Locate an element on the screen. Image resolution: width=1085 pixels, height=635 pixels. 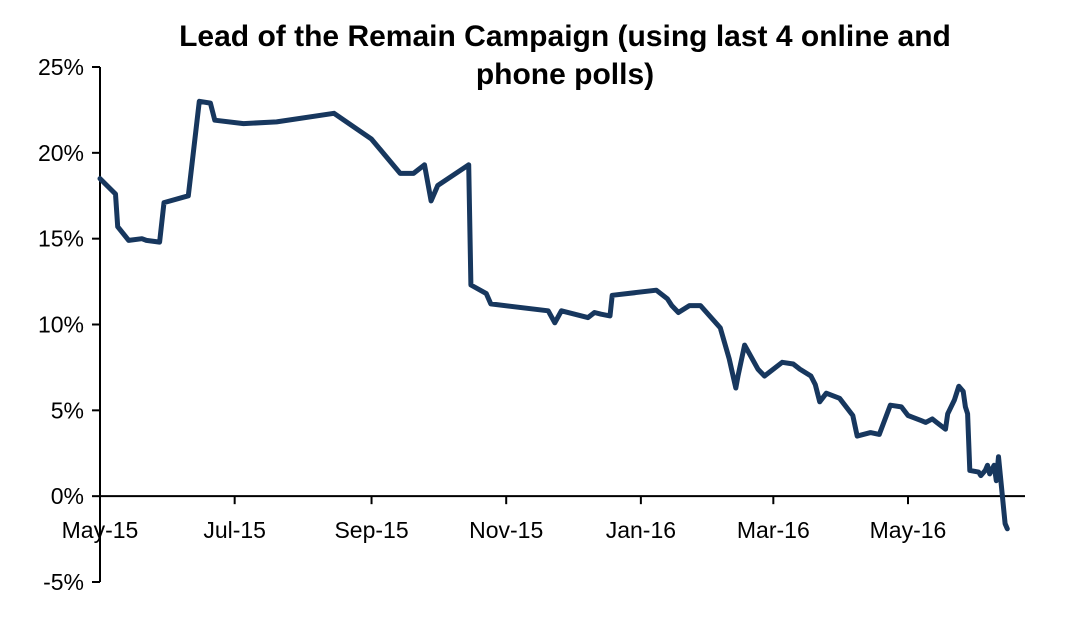
x-tick-label: Sep-15 is located at coordinates (371, 530).